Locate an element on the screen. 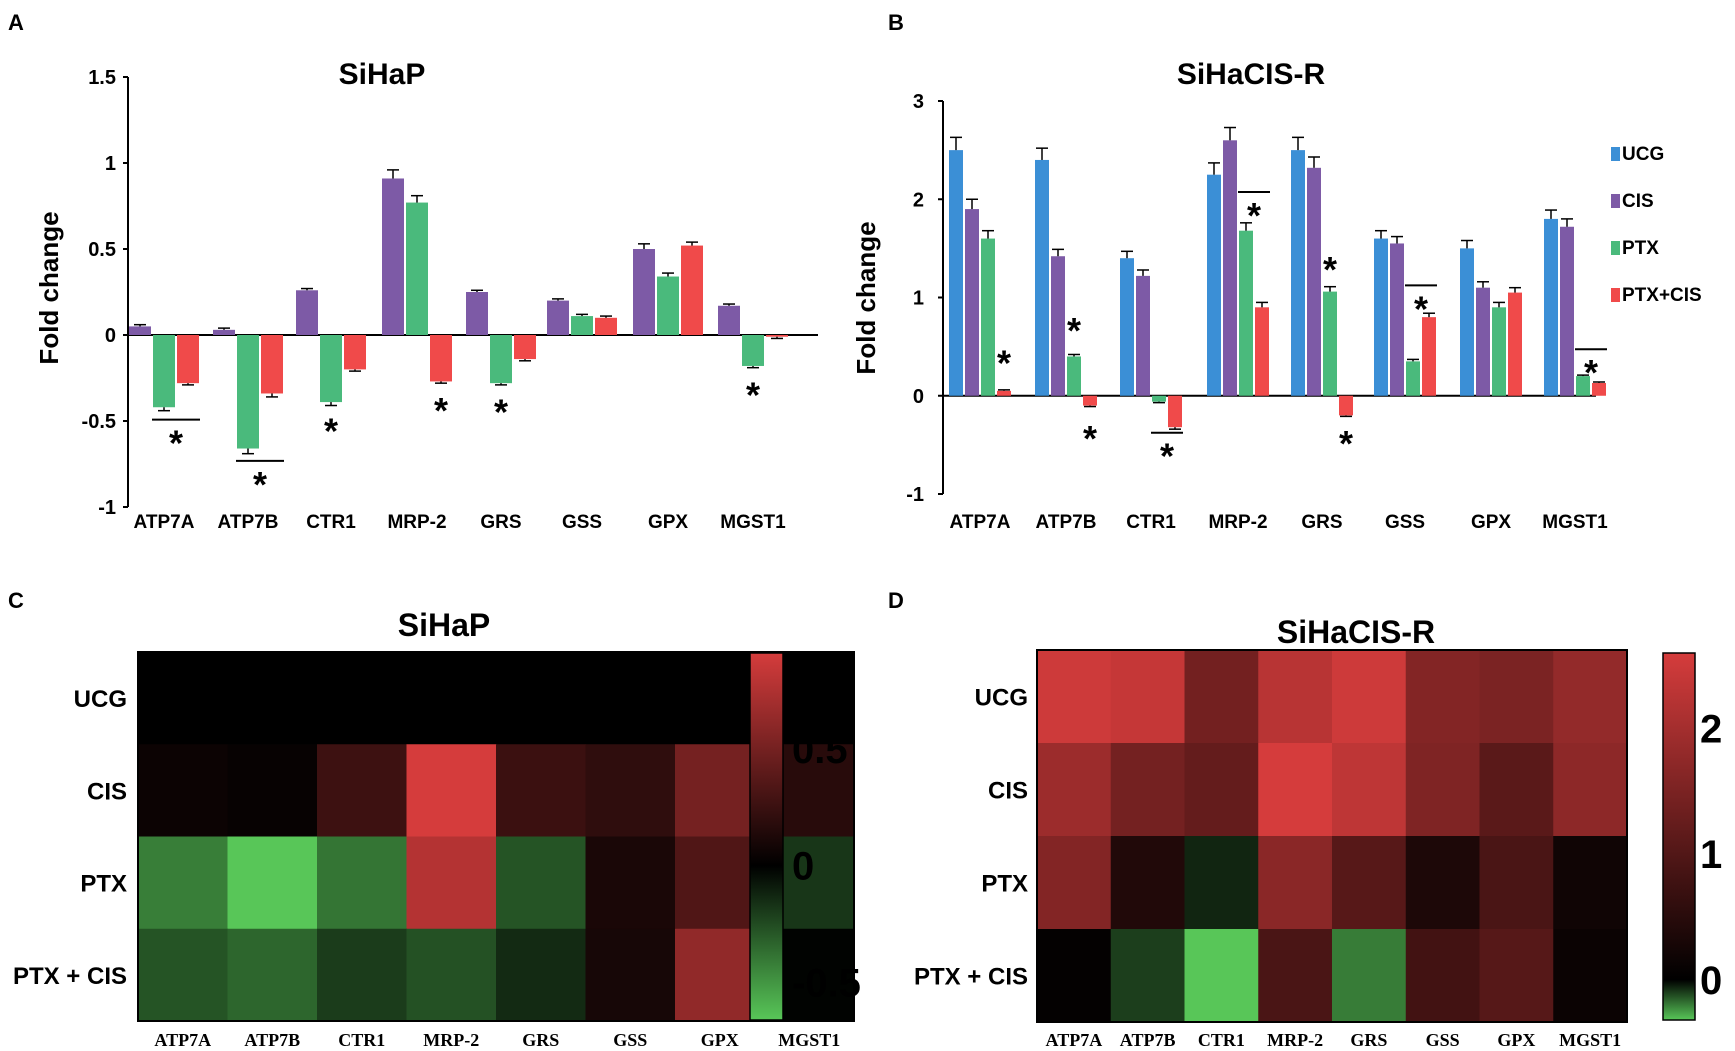 The image size is (1735, 1051). heatmap-column-label: ATP7A is located at coordinates (1074, 1040).